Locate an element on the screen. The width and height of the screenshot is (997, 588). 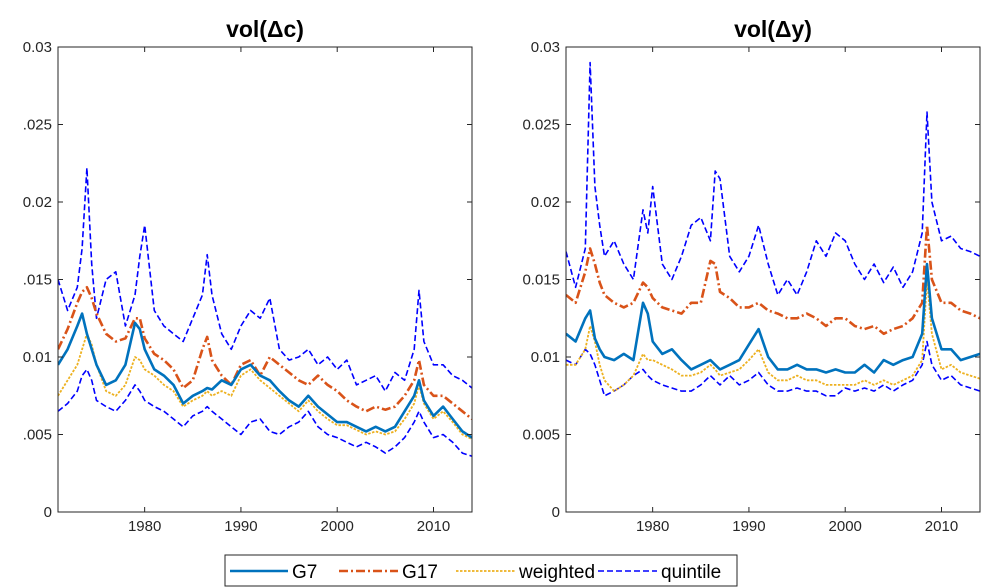
left-series-G7 is located at coordinates (265, 375).